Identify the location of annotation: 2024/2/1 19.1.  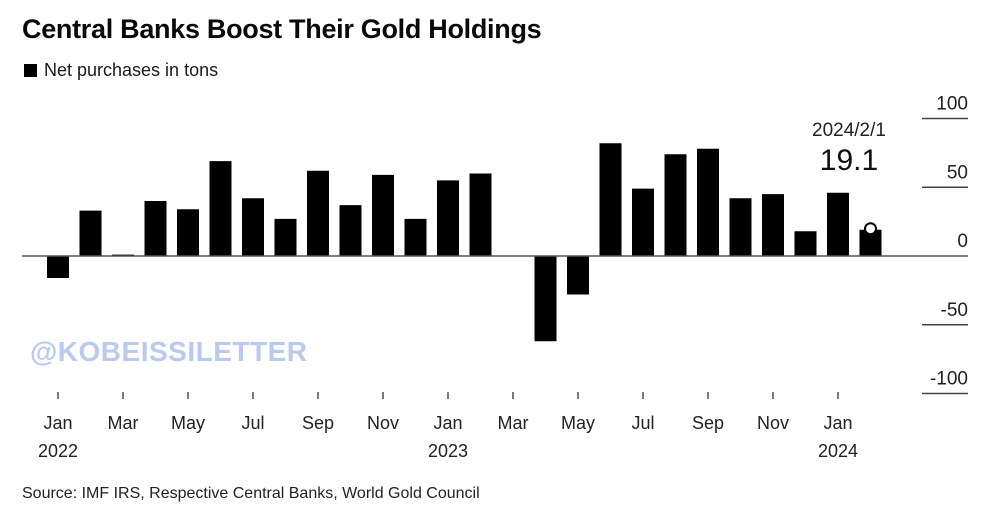
(849, 178).